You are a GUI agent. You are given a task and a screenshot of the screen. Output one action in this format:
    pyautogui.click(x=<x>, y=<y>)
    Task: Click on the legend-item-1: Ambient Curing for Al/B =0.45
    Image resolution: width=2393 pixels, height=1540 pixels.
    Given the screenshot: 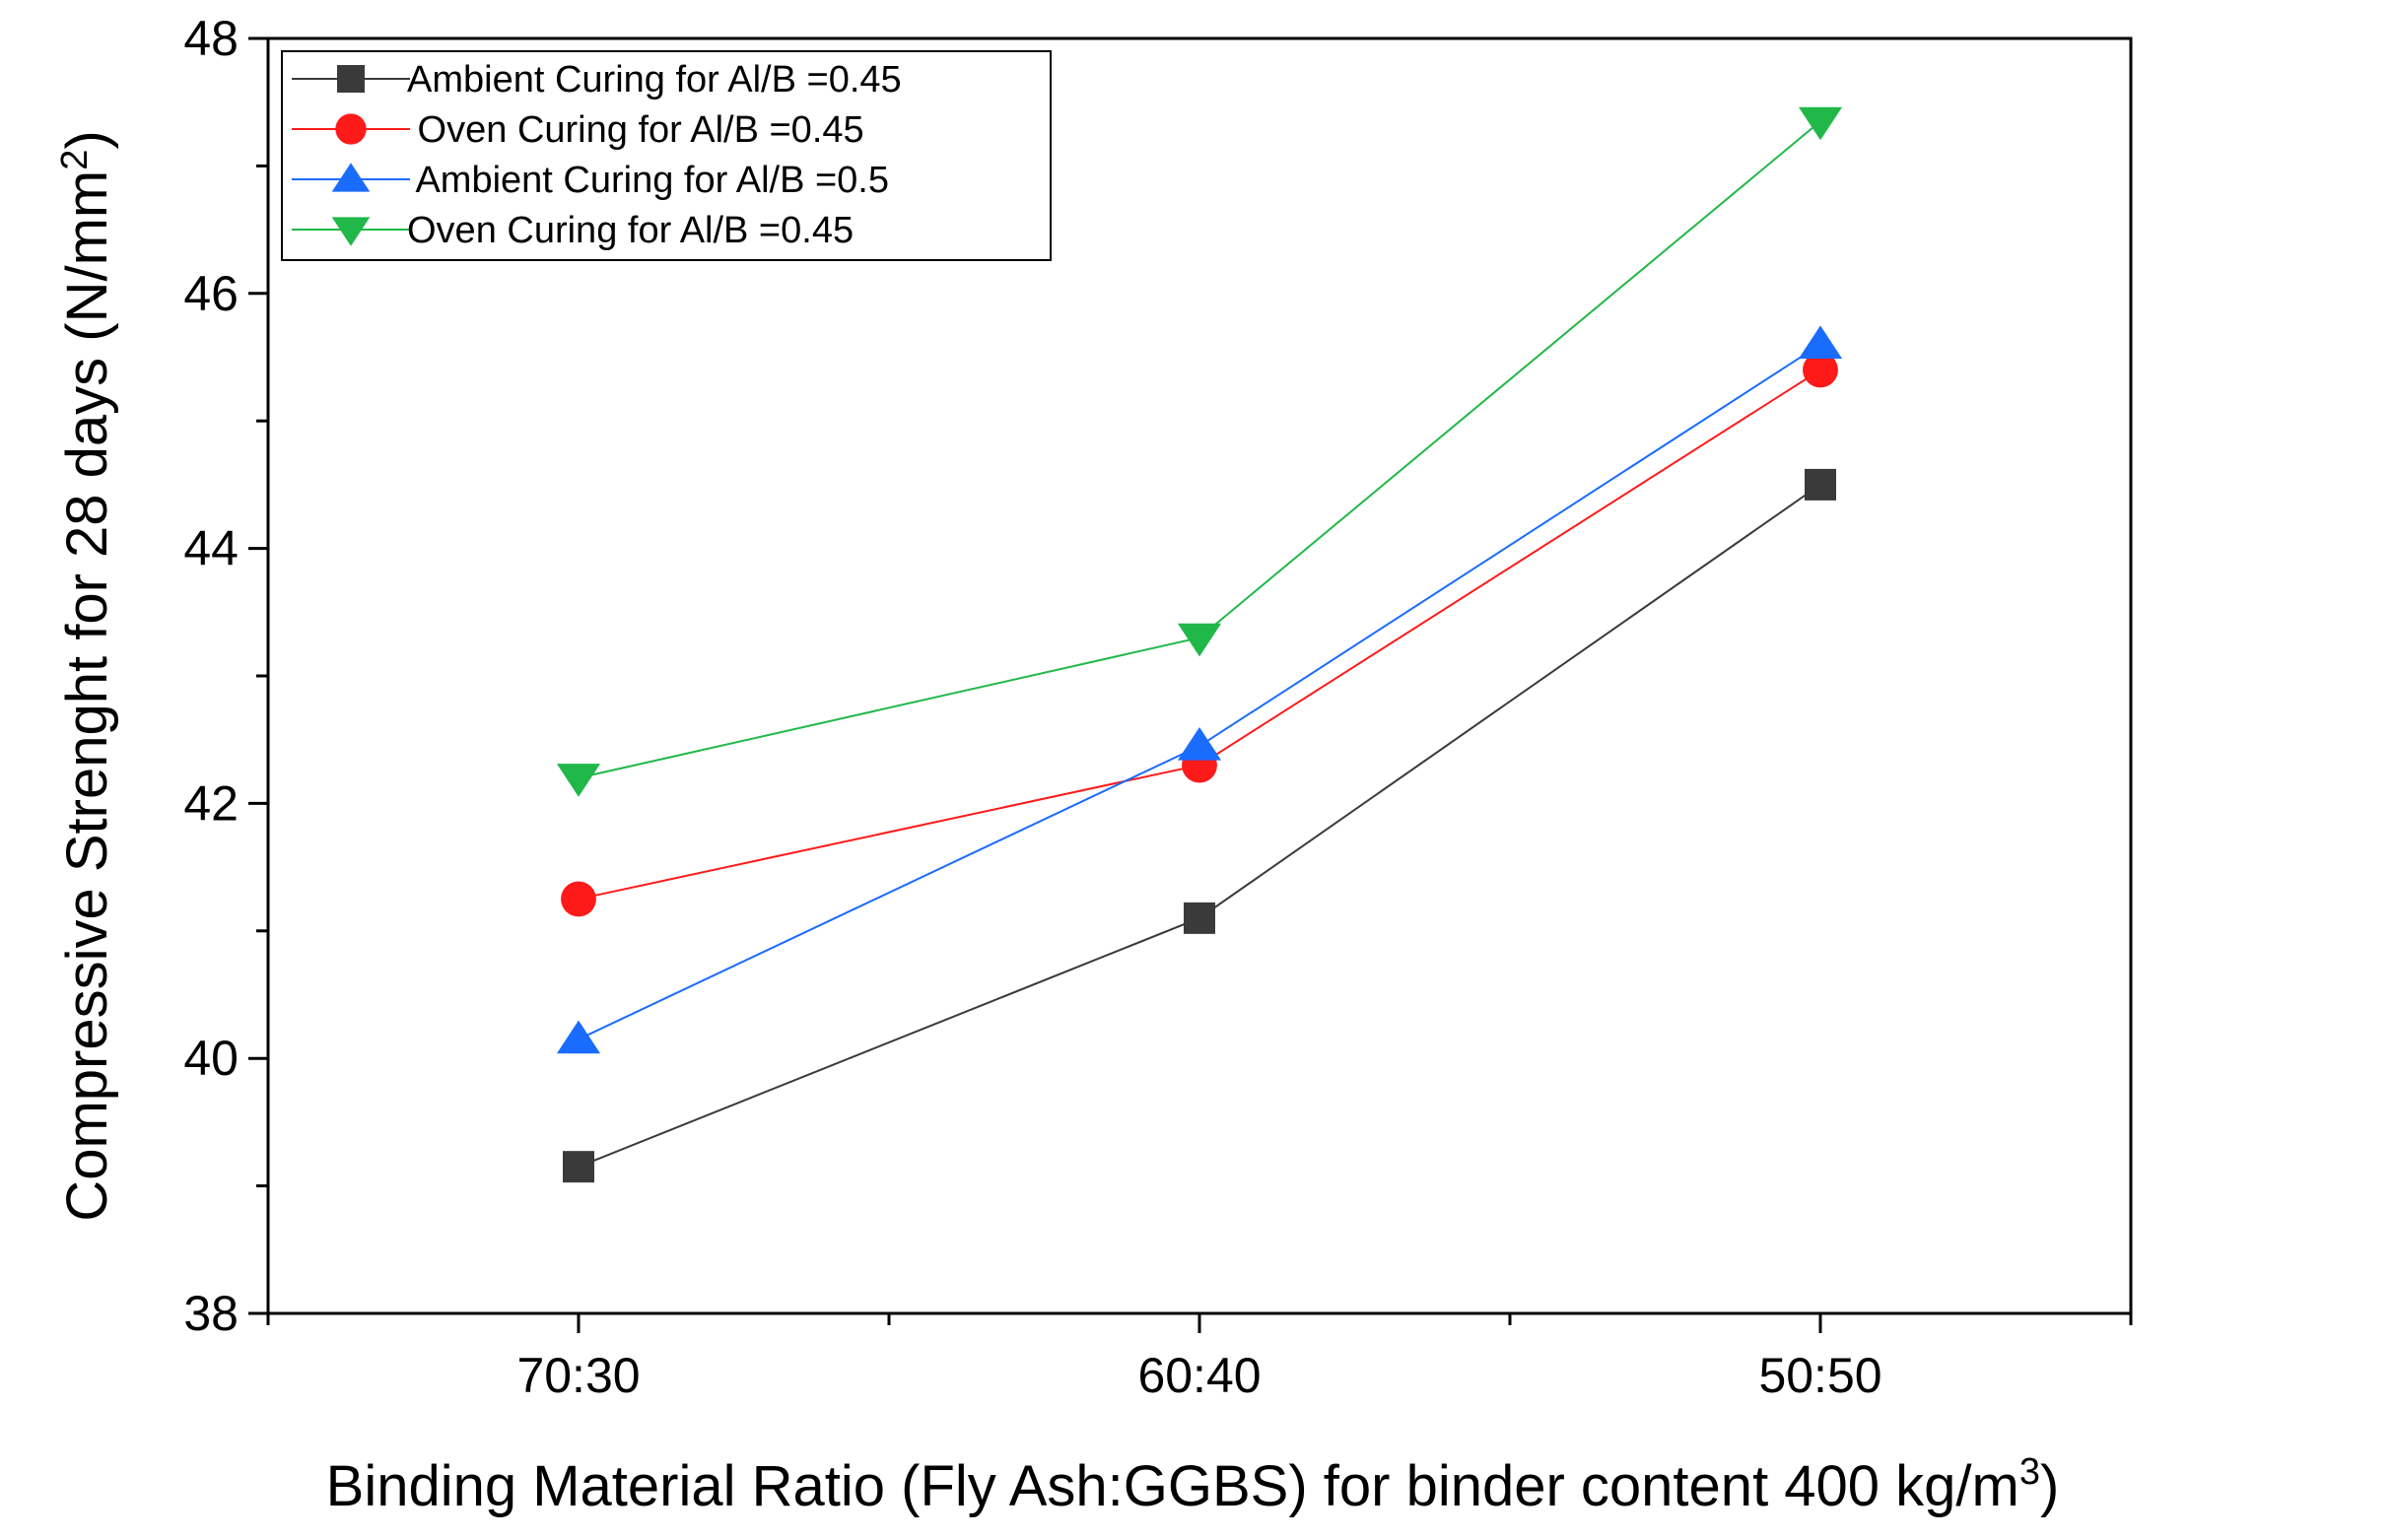 What is the action you would take?
    pyautogui.click(x=597, y=80)
    